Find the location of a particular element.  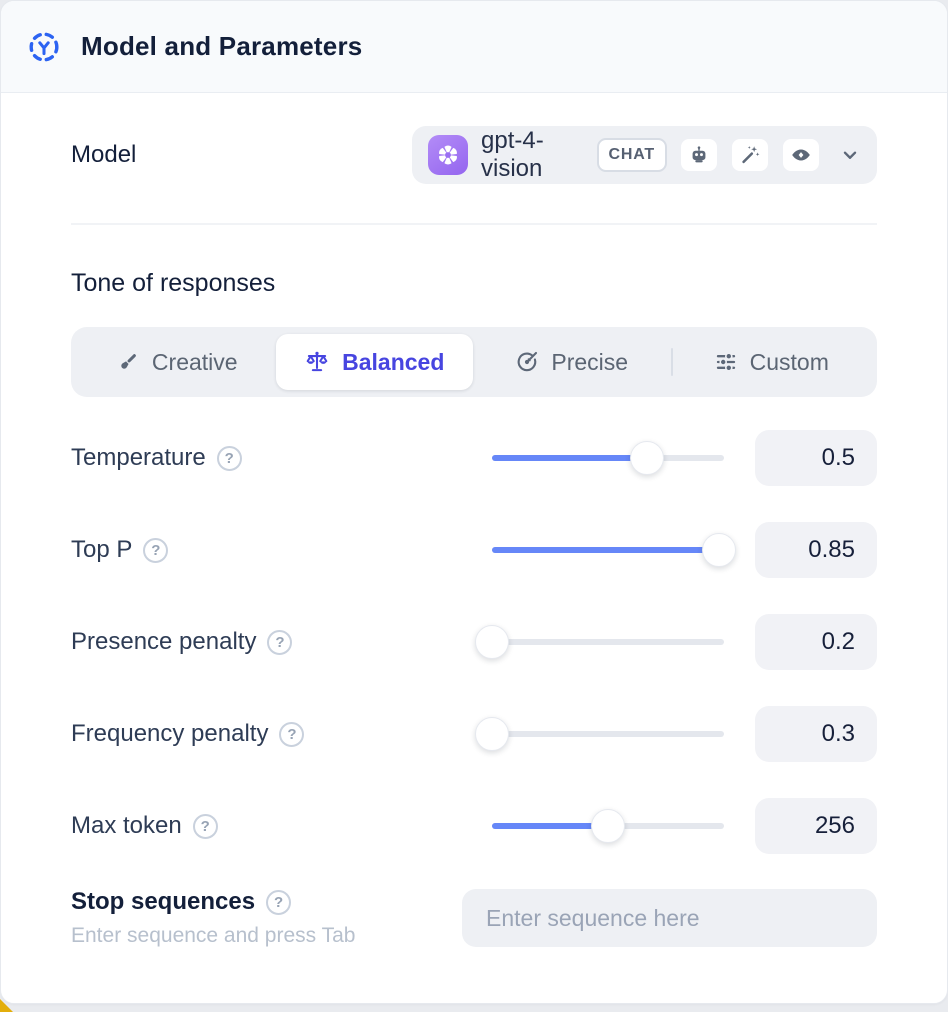

stop-sequences-label-text: Stop sequences is located at coordinates (163, 901).